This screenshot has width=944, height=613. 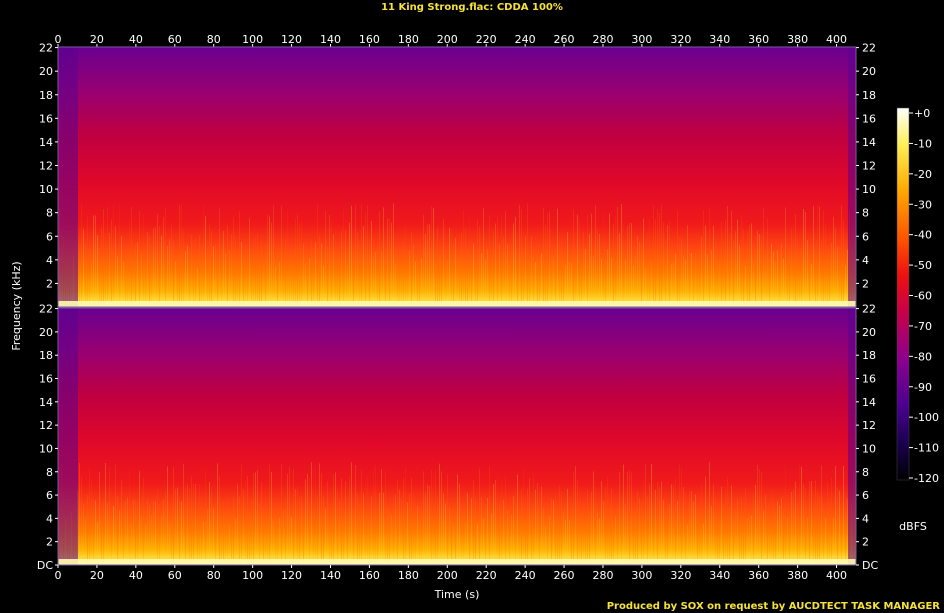 What do you see at coordinates (68, 177) in the screenshot?
I see `texture-fade-left` at bounding box center [68, 177].